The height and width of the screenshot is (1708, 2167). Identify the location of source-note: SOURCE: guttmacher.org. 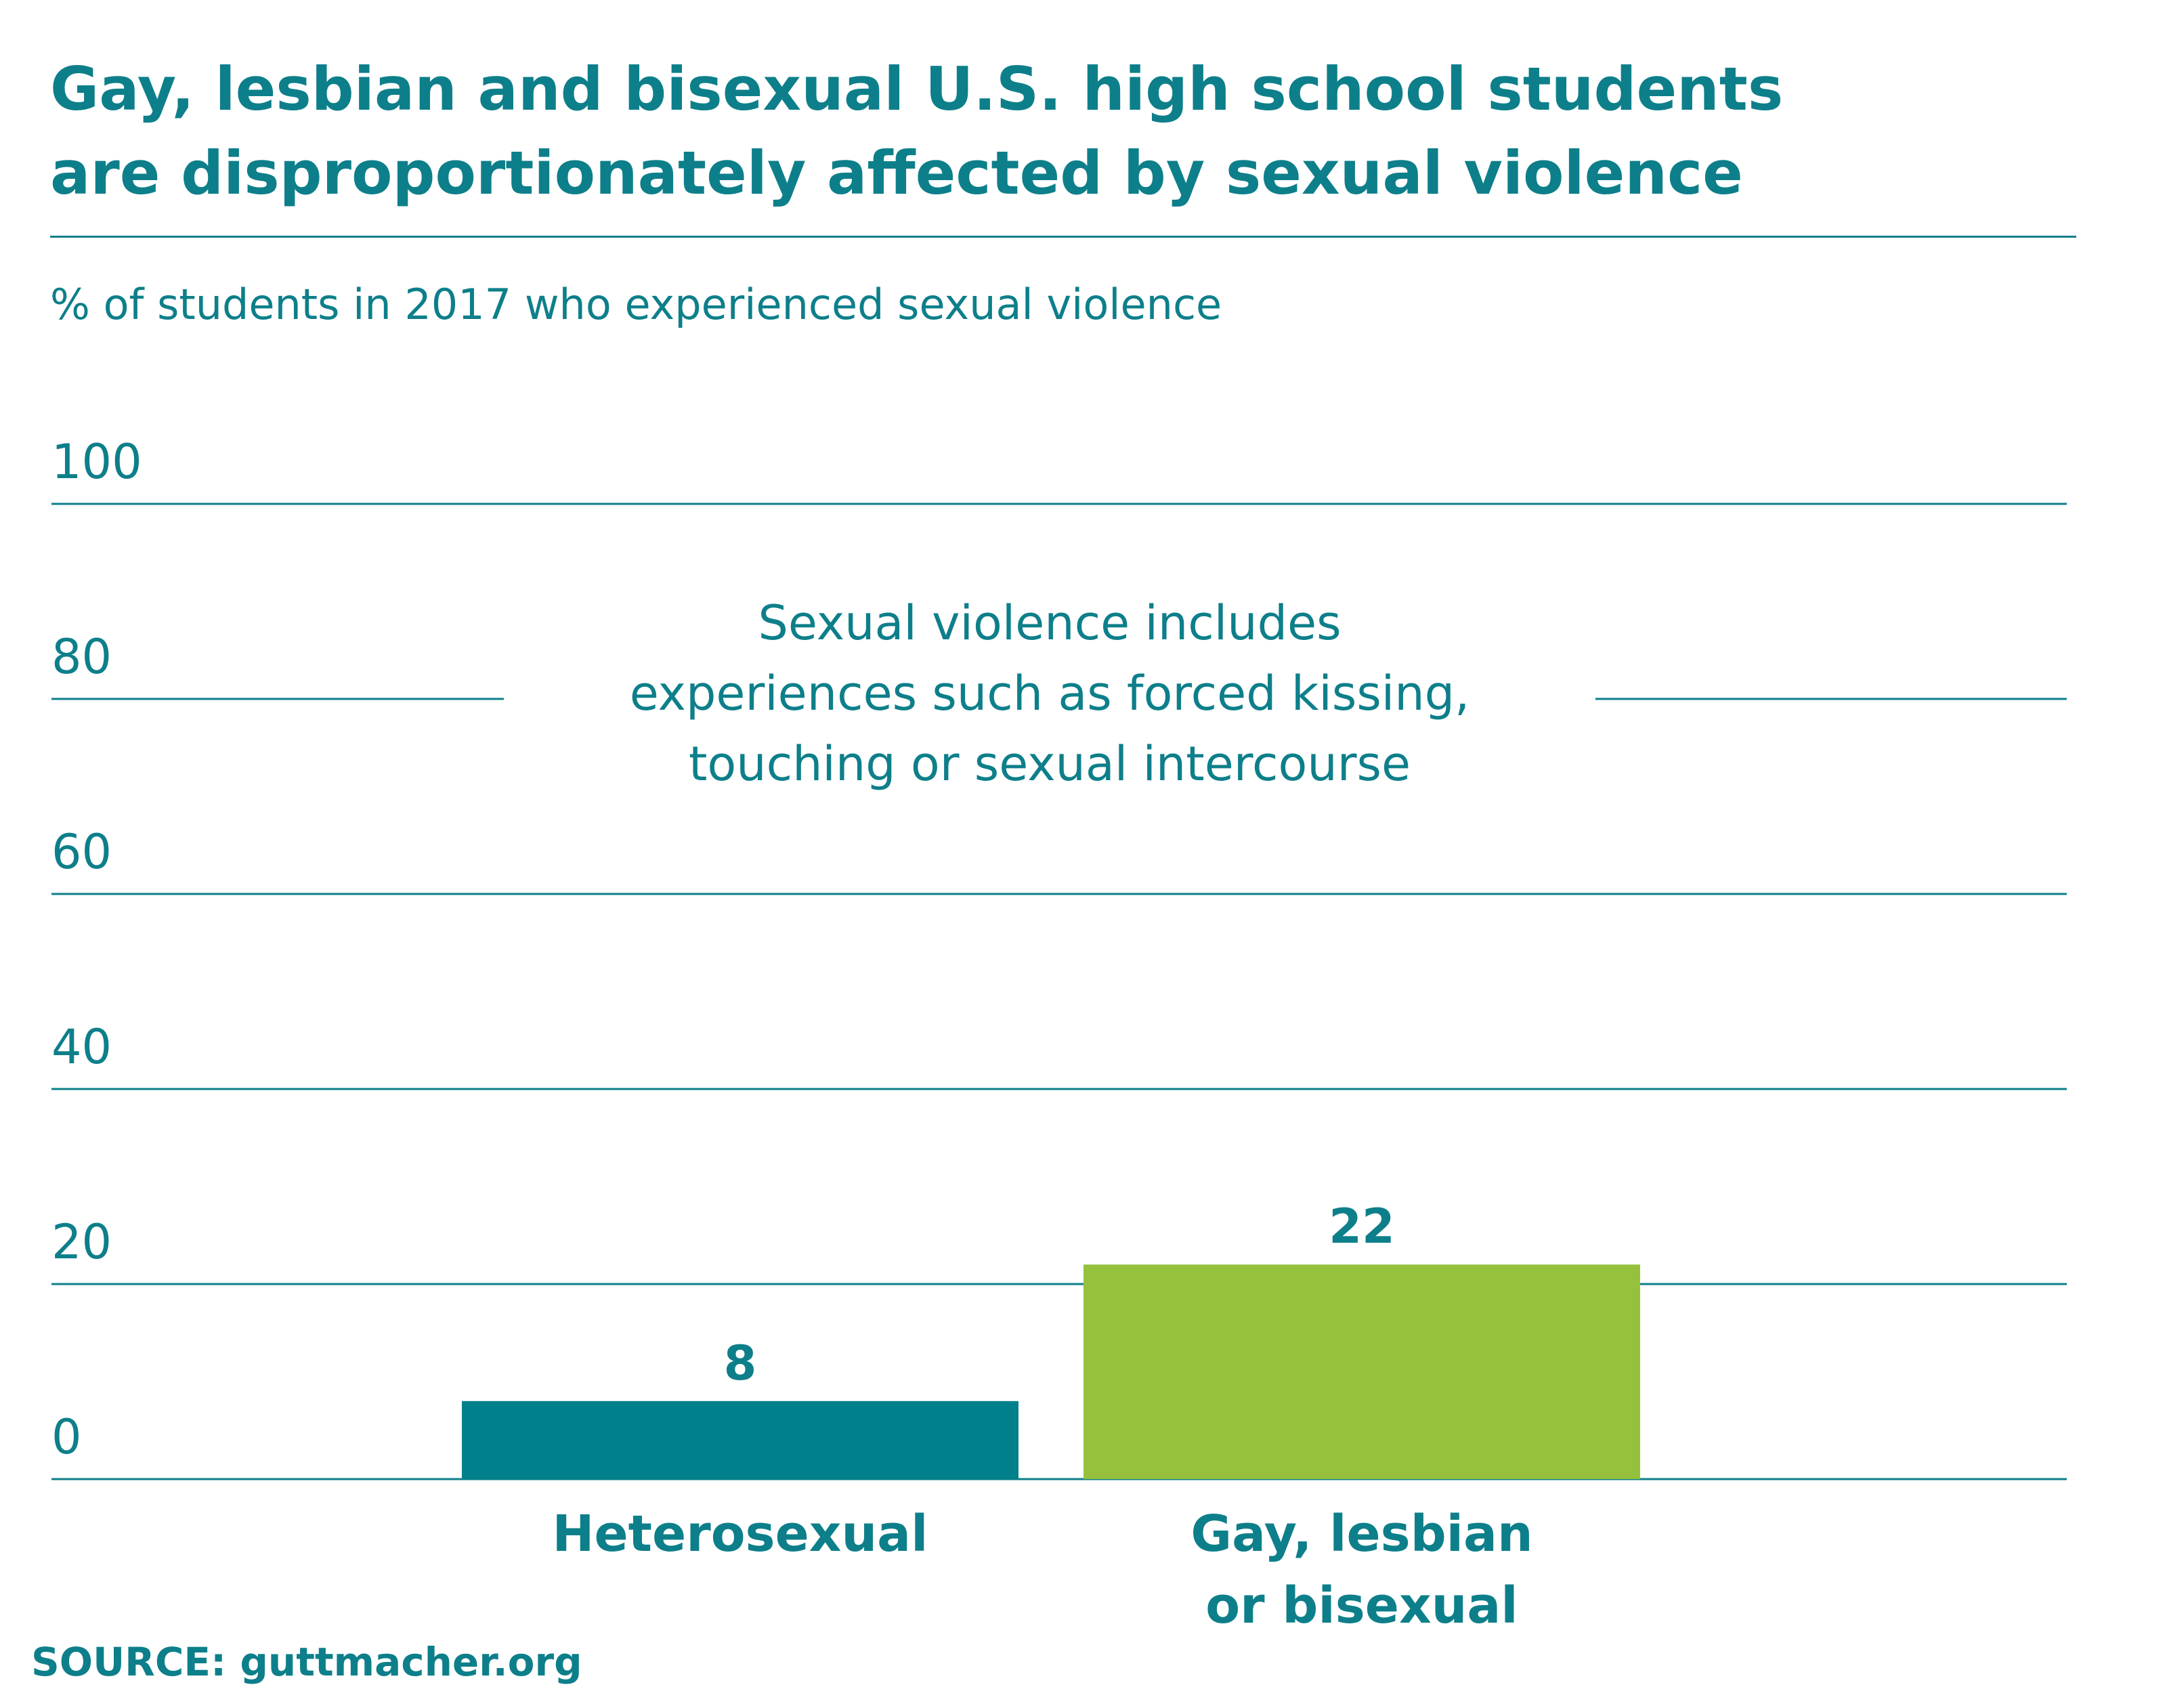
(307, 1662).